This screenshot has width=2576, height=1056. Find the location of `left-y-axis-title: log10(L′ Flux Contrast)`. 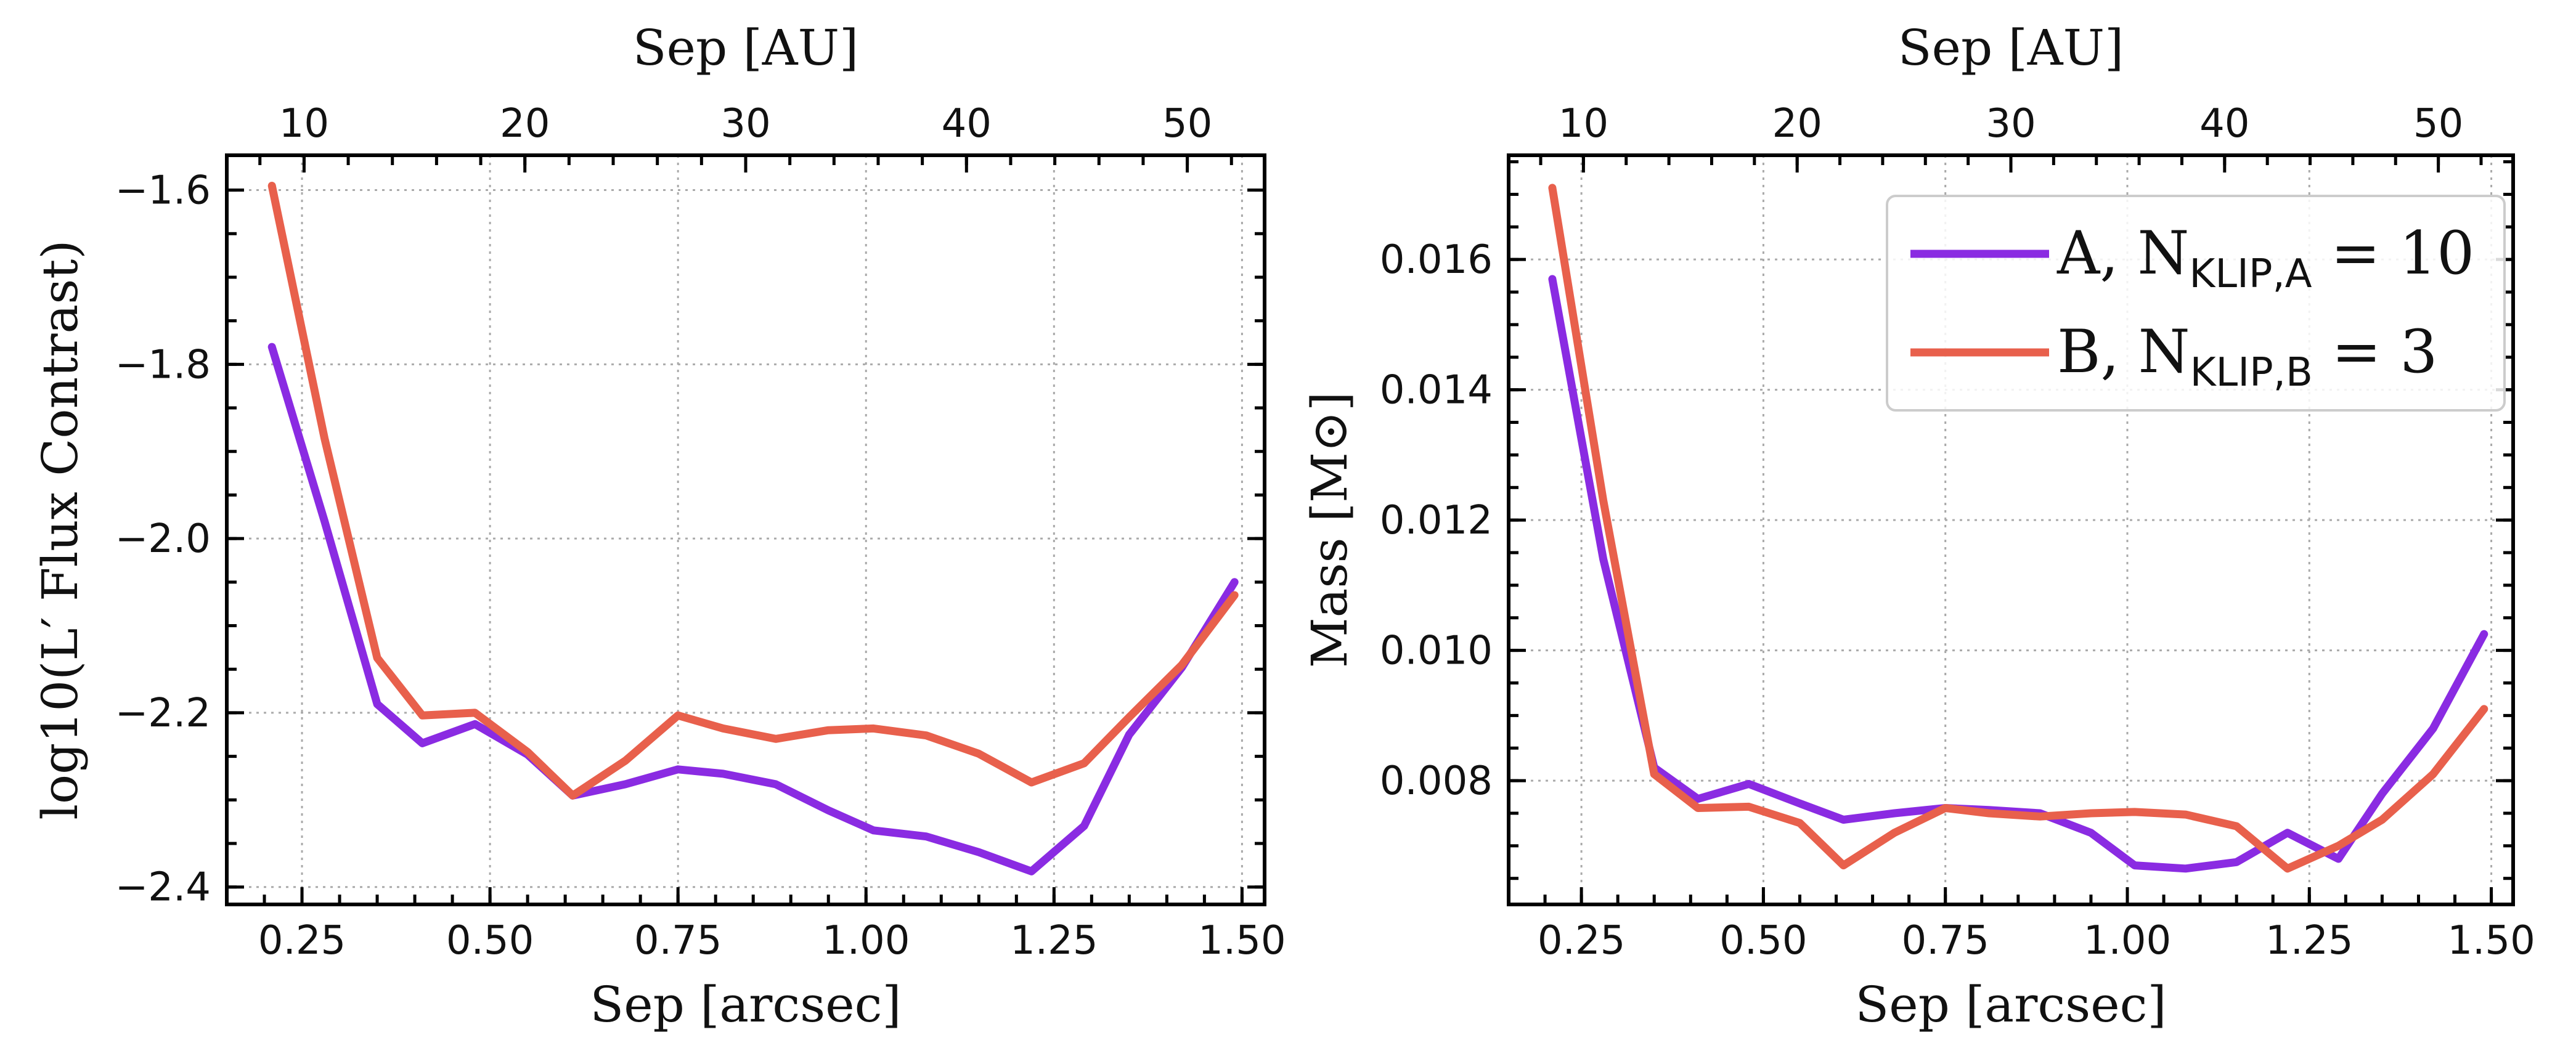

left-y-axis-title: log10(L′ Flux Contrast) is located at coordinates (60, 529).